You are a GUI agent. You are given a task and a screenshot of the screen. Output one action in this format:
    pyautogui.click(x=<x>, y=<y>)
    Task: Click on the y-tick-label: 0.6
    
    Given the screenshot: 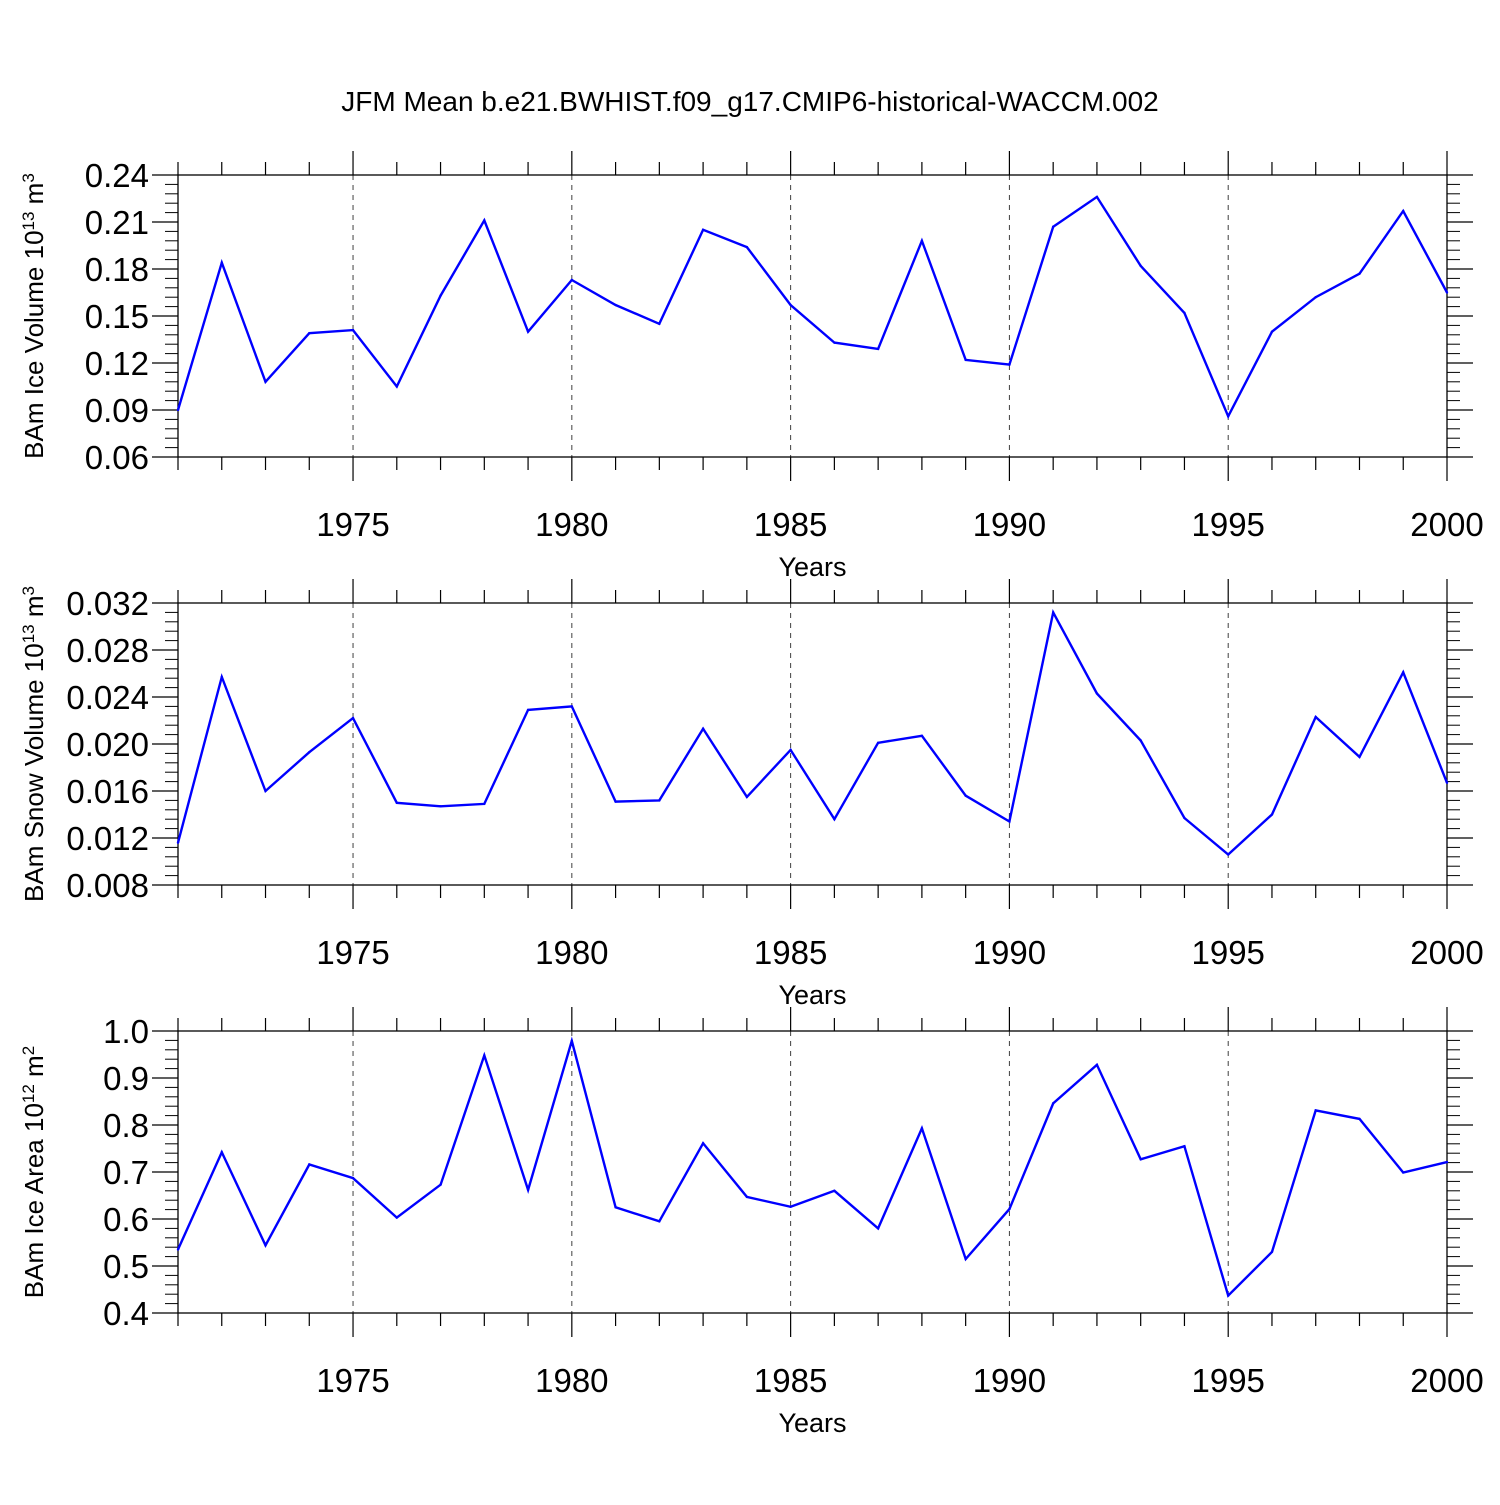 What is the action you would take?
    pyautogui.click(x=126, y=1219)
    